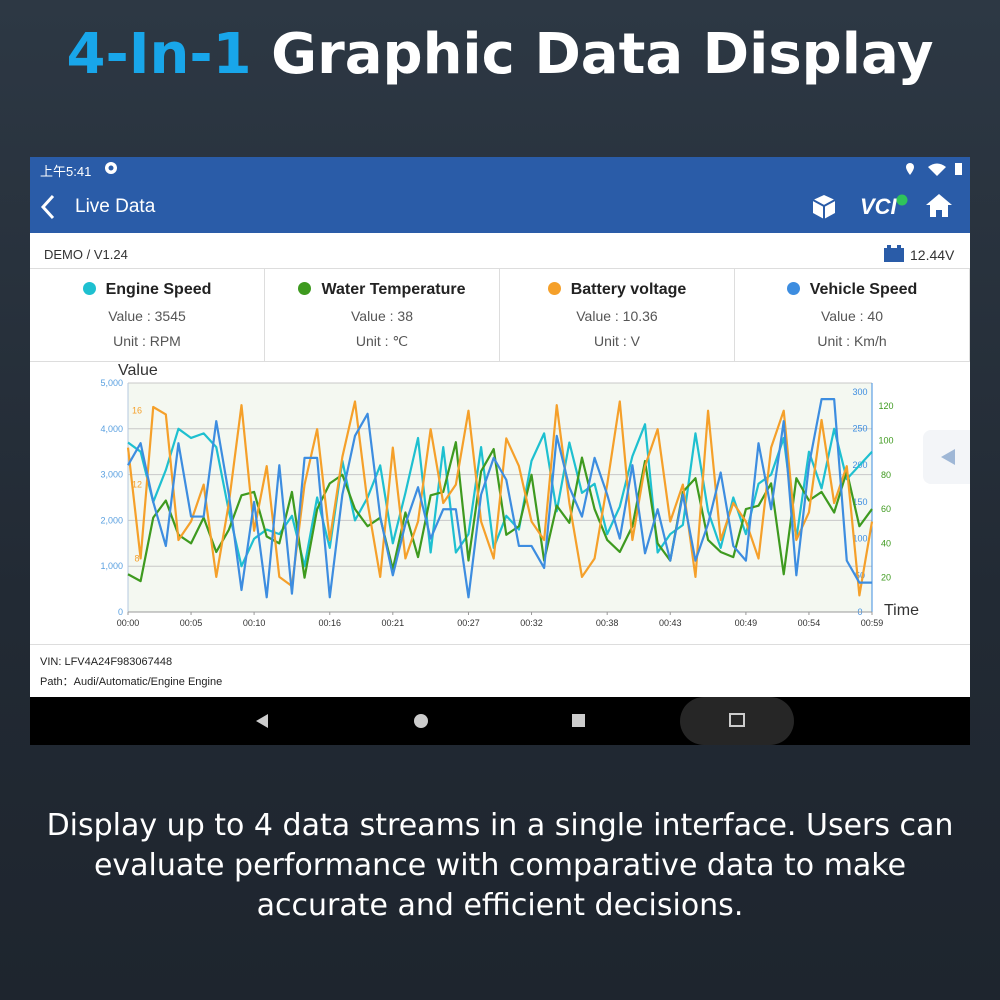 The image size is (1000, 1000). Describe the element at coordinates (628, 289) in the screenshot. I see `card-name: Battery voltage` at that location.